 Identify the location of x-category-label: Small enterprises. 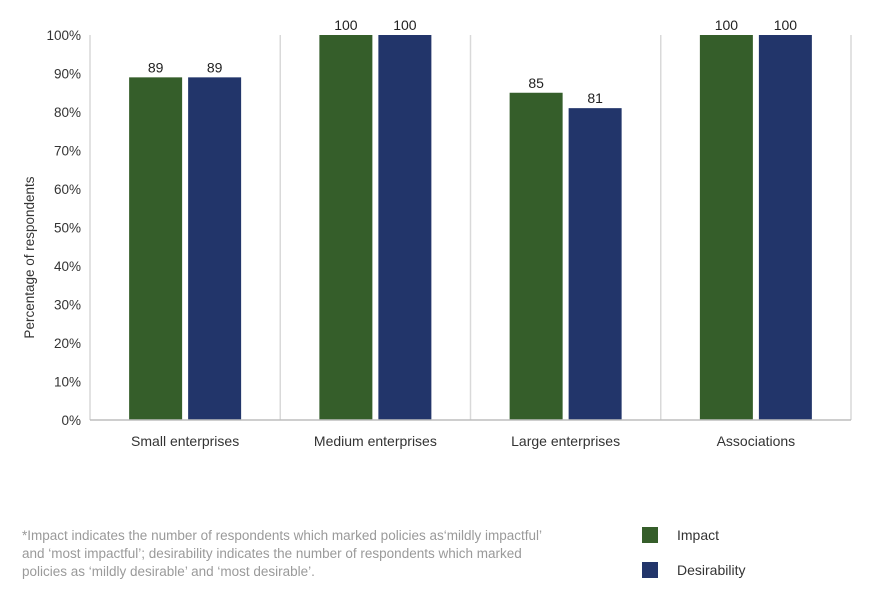
(185, 441).